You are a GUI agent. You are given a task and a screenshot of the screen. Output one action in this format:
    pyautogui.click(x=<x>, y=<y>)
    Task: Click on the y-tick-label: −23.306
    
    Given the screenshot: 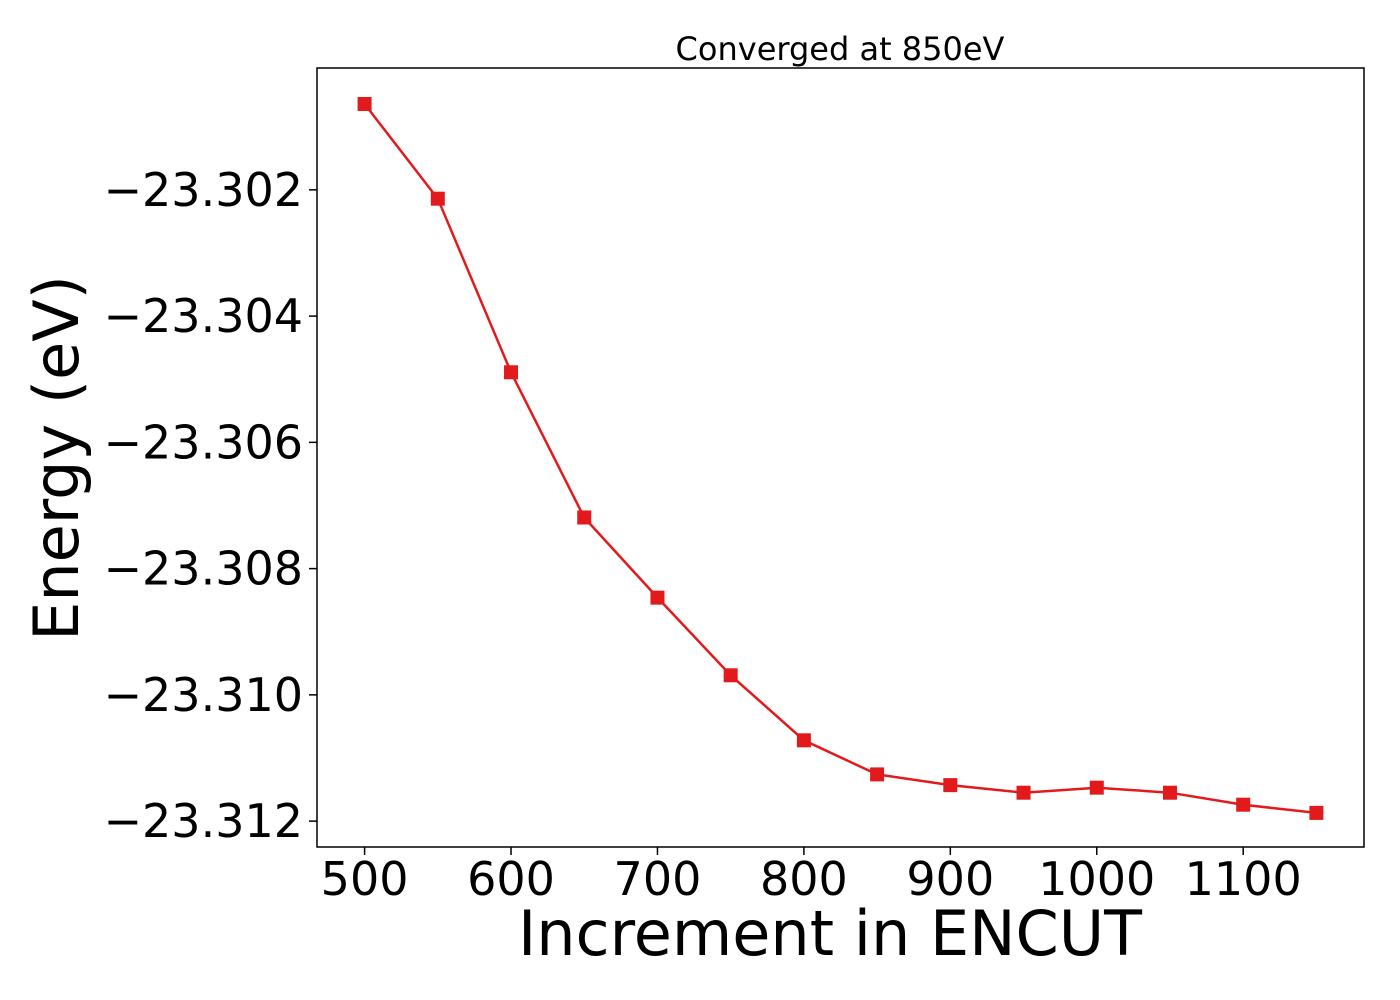 What is the action you would take?
    pyautogui.click(x=204, y=442)
    